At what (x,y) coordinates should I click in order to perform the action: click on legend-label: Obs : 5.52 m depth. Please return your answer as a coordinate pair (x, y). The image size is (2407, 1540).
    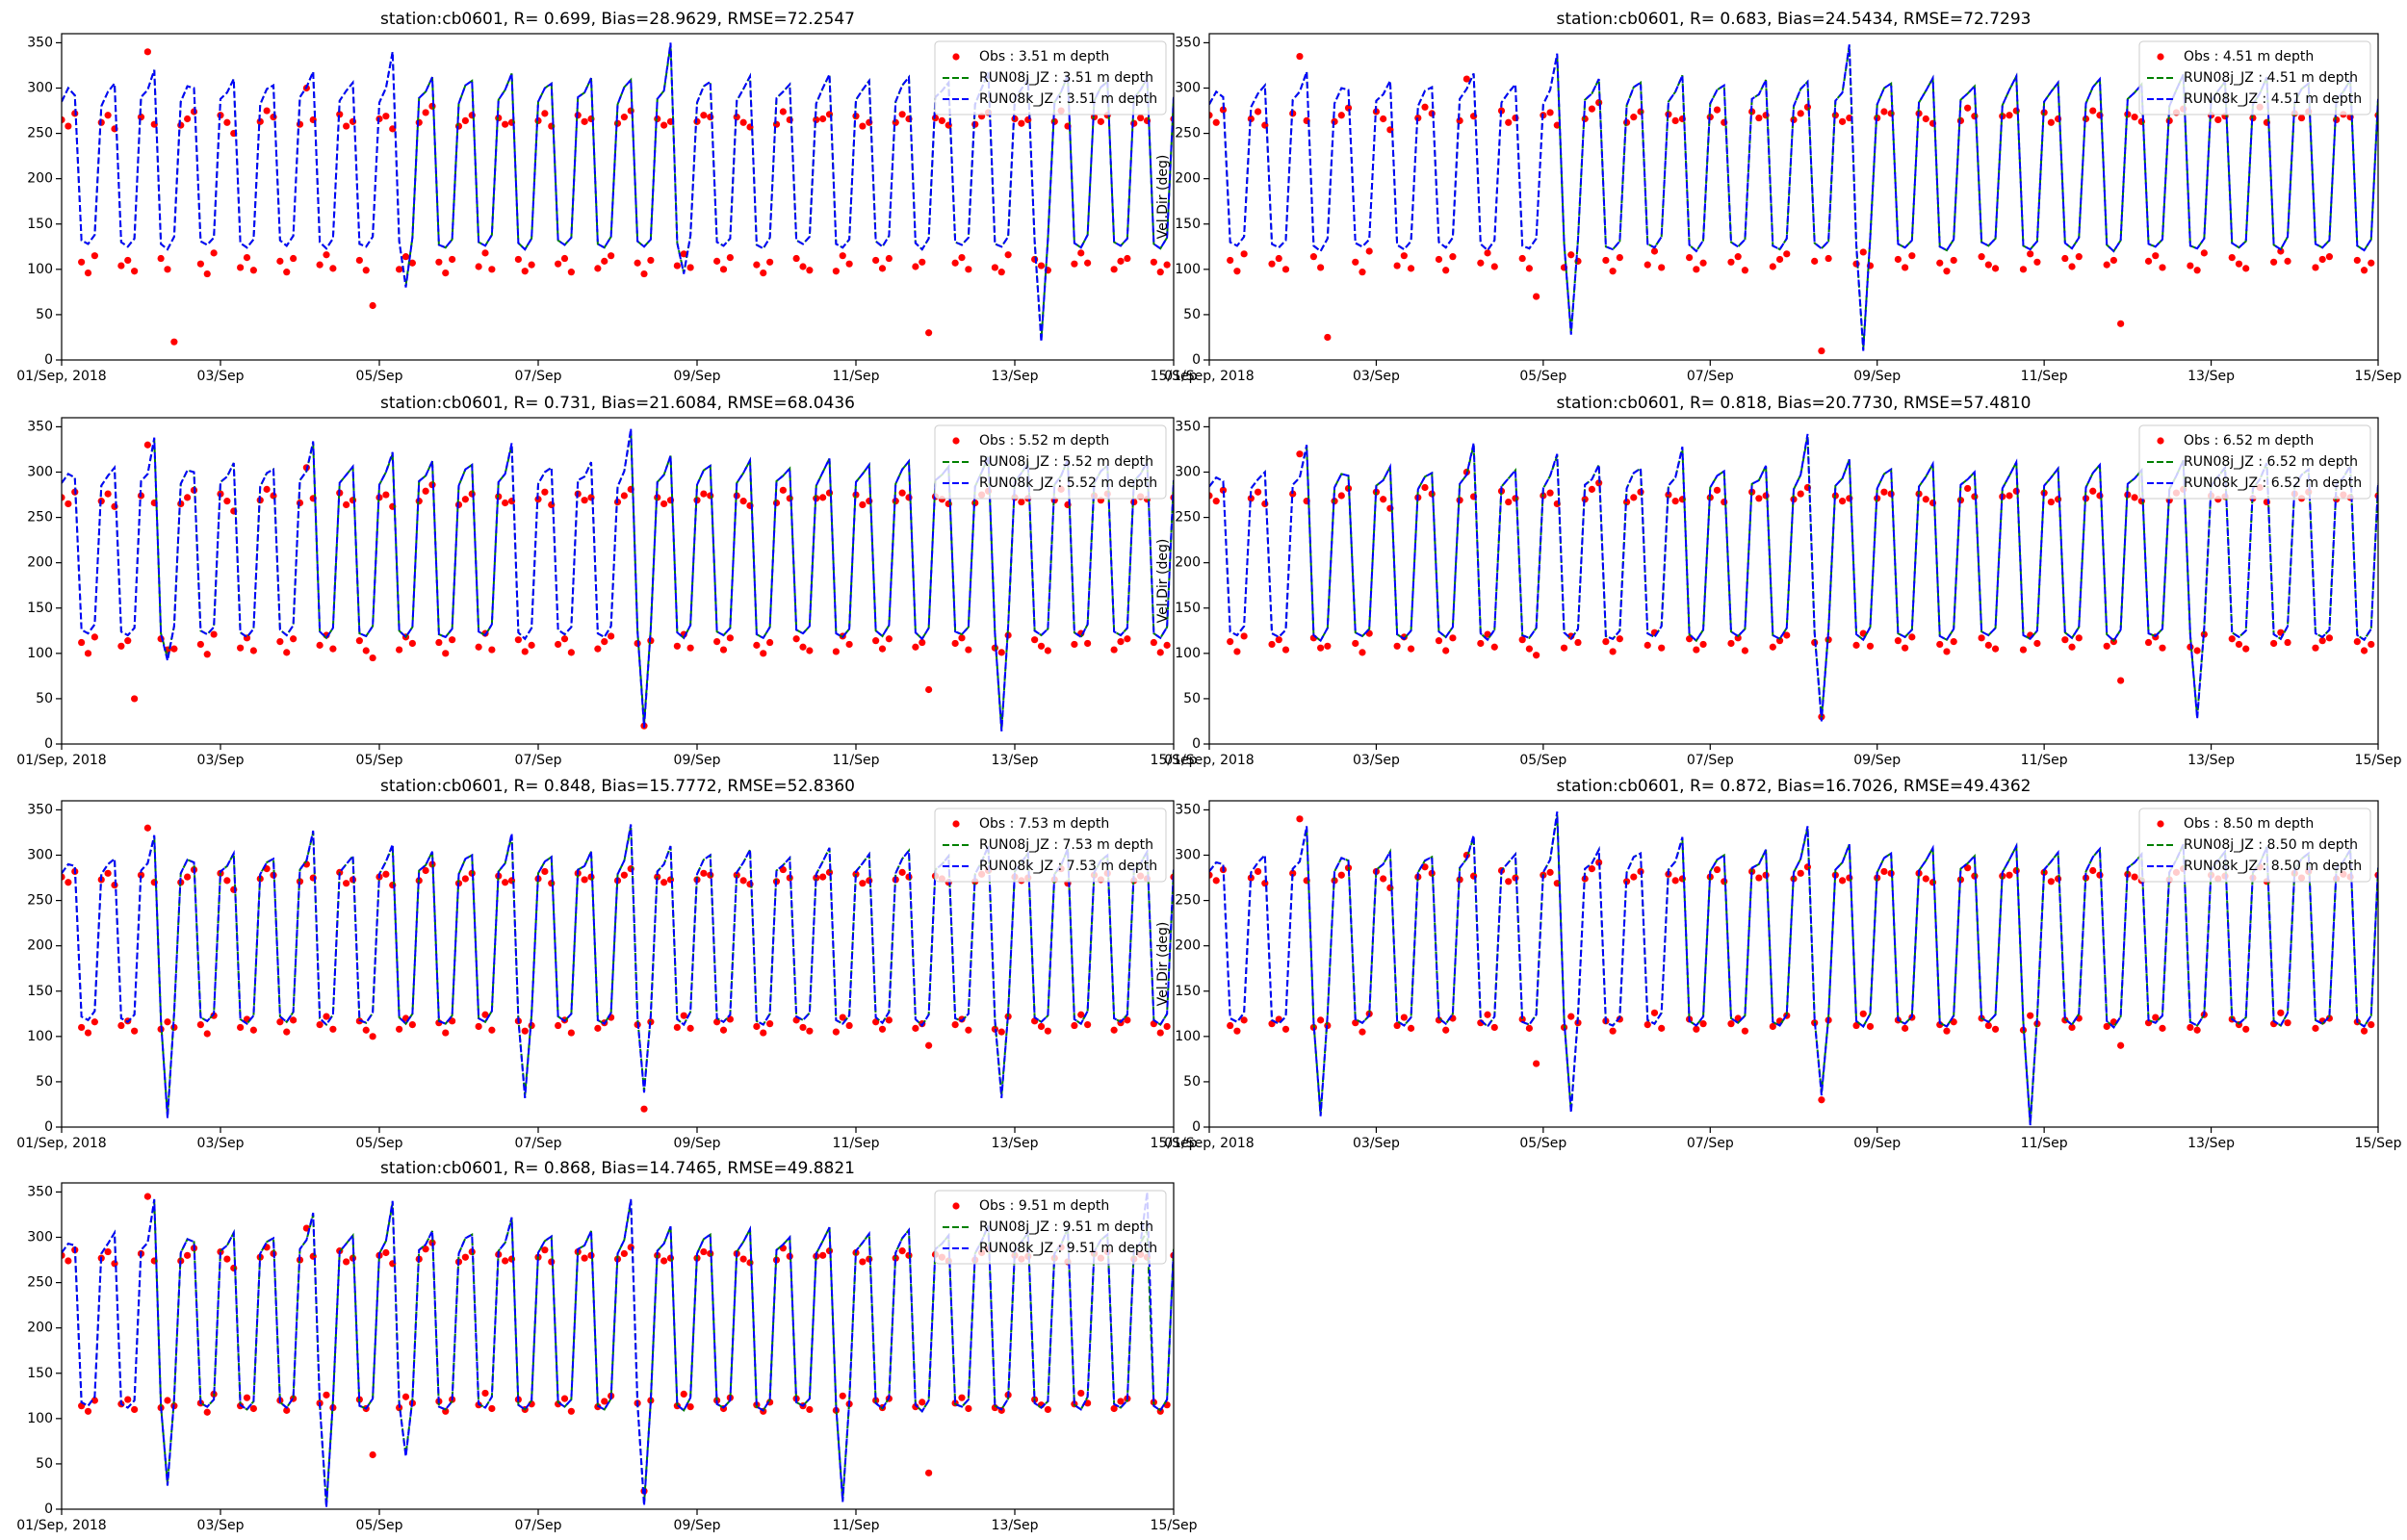
    Looking at the image, I should click on (1044, 441).